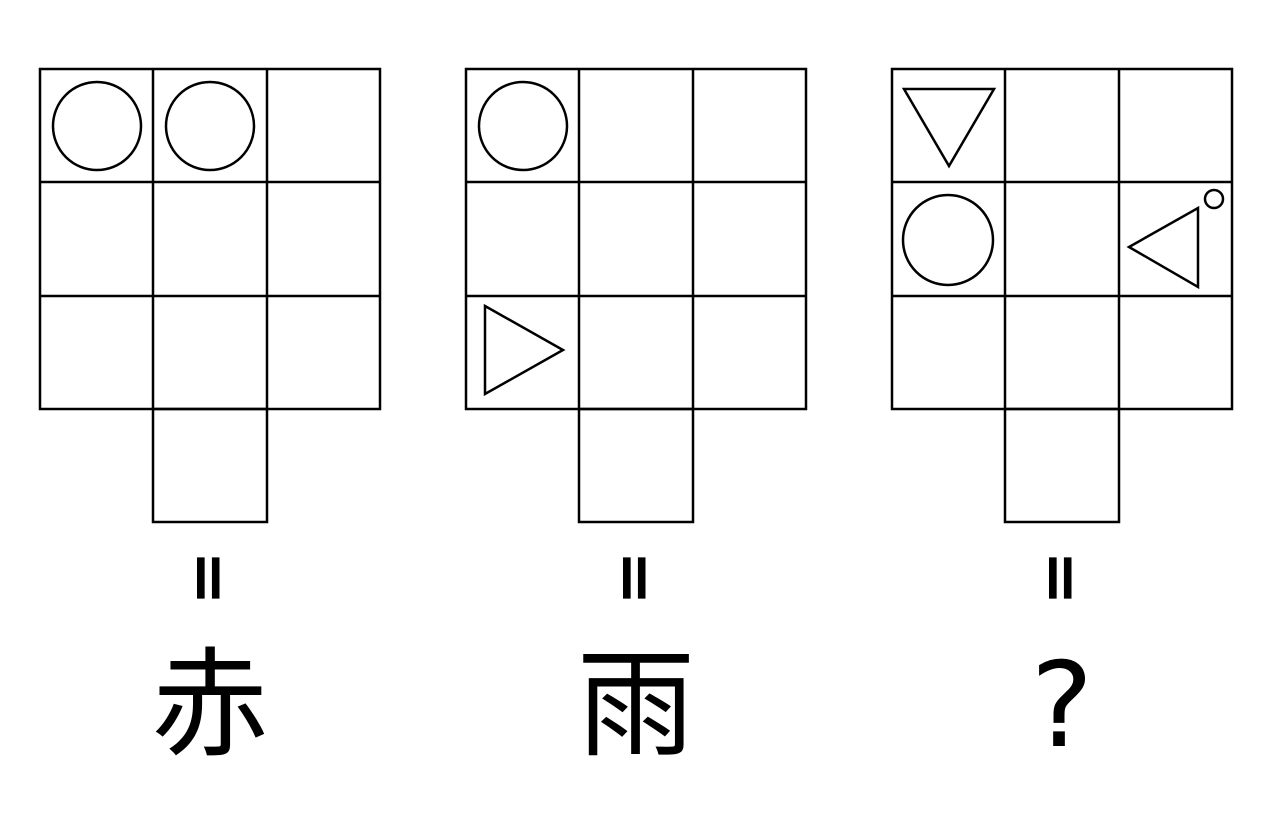  I want to click on panel-1-circle-r1c1, so click(97, 126).